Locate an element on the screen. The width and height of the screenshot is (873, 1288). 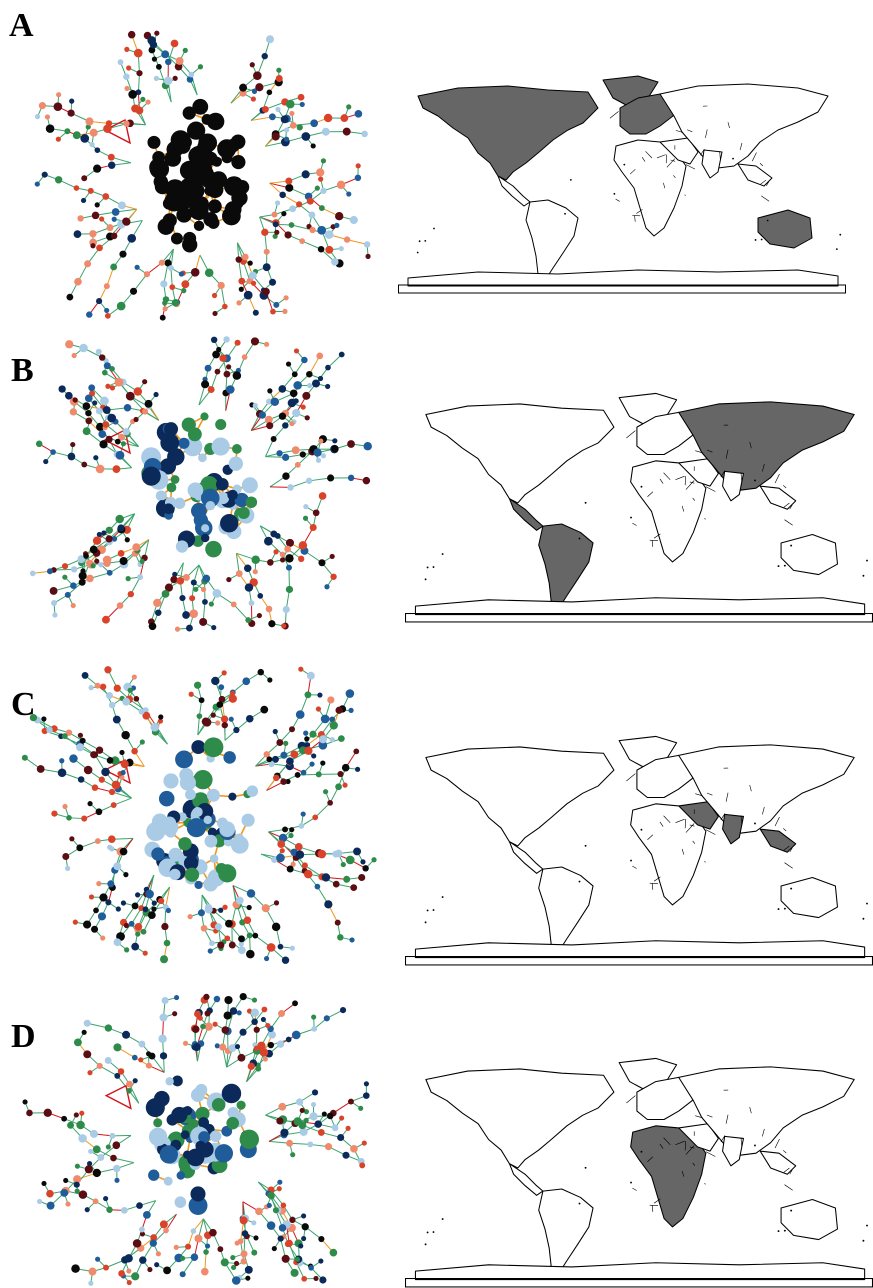
network-graph-b is located at coordinates (200, 484).